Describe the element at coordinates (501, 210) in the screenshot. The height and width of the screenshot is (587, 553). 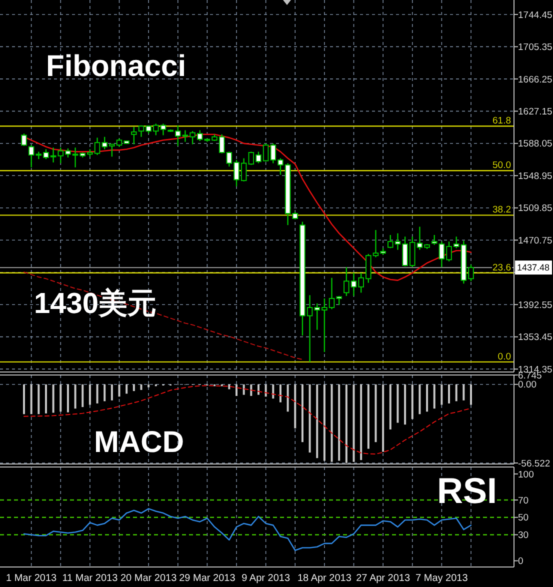
I see `annotation: 38.2` at that location.